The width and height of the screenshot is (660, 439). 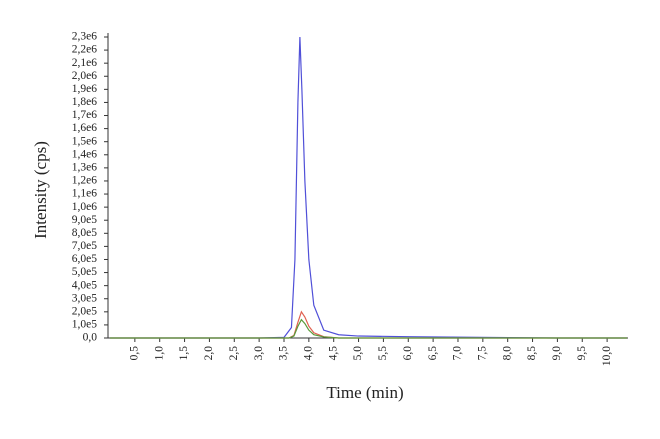 I want to click on x-tick-label: 0,5, so click(x=134, y=353).